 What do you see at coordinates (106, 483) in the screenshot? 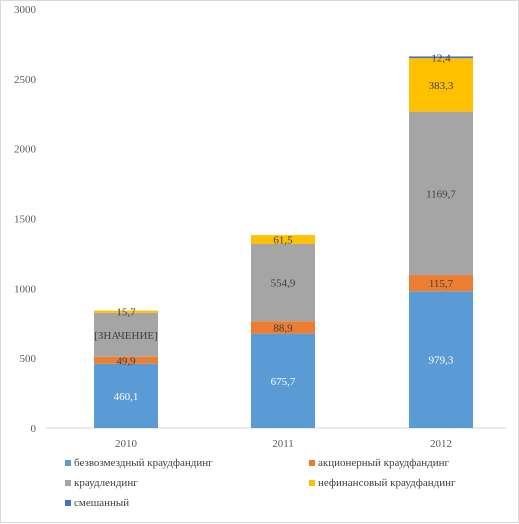
I see `legend-label: краудлендинг` at bounding box center [106, 483].